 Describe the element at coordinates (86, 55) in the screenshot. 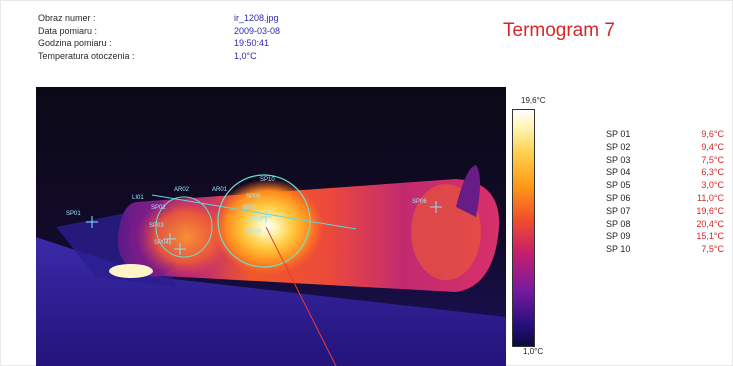

I see `info-label: Temperatura otoczenia :` at that location.